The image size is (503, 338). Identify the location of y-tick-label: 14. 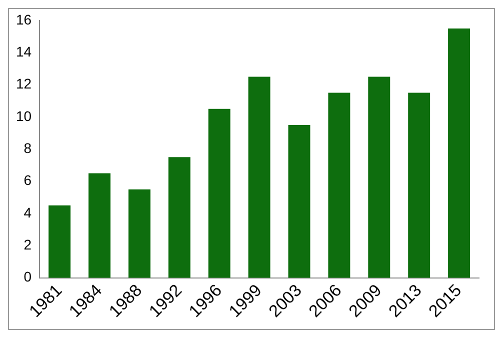
(24, 51).